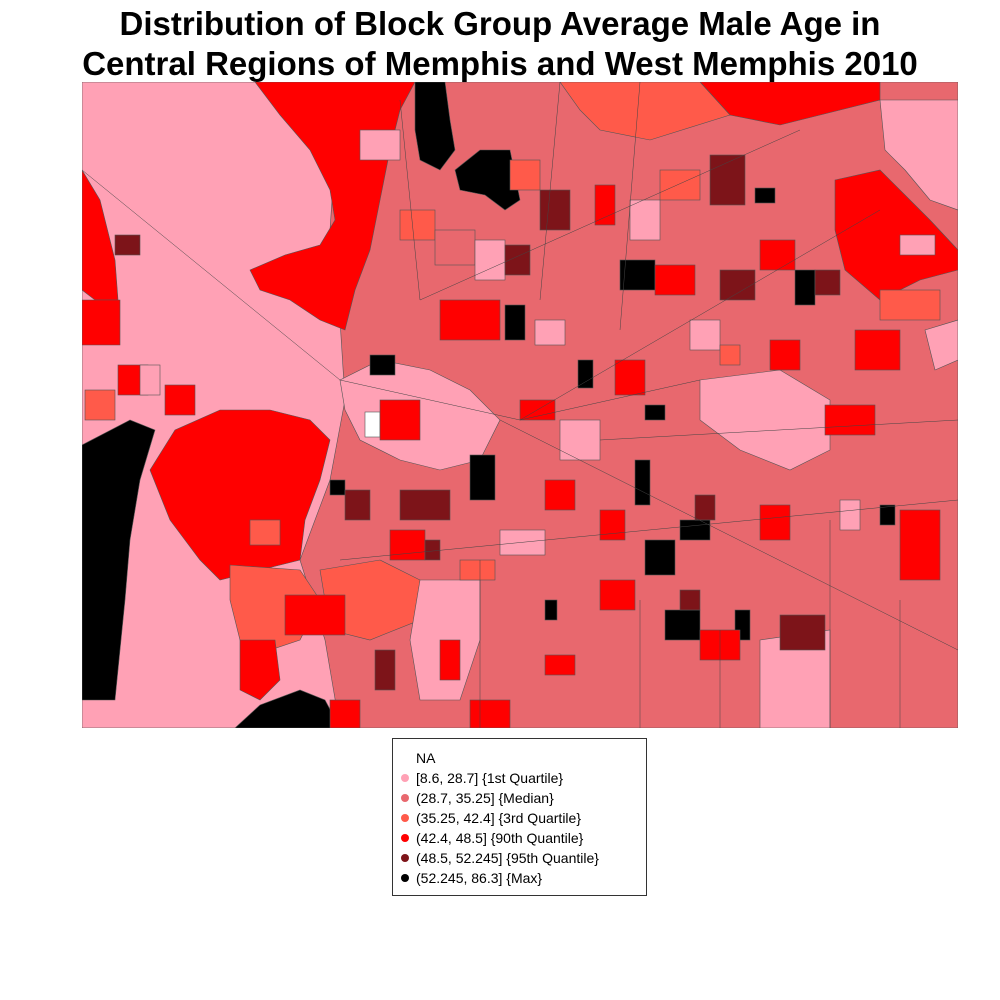  Describe the element at coordinates (119, 560) in the screenshot. I see `region-west-black` at that location.